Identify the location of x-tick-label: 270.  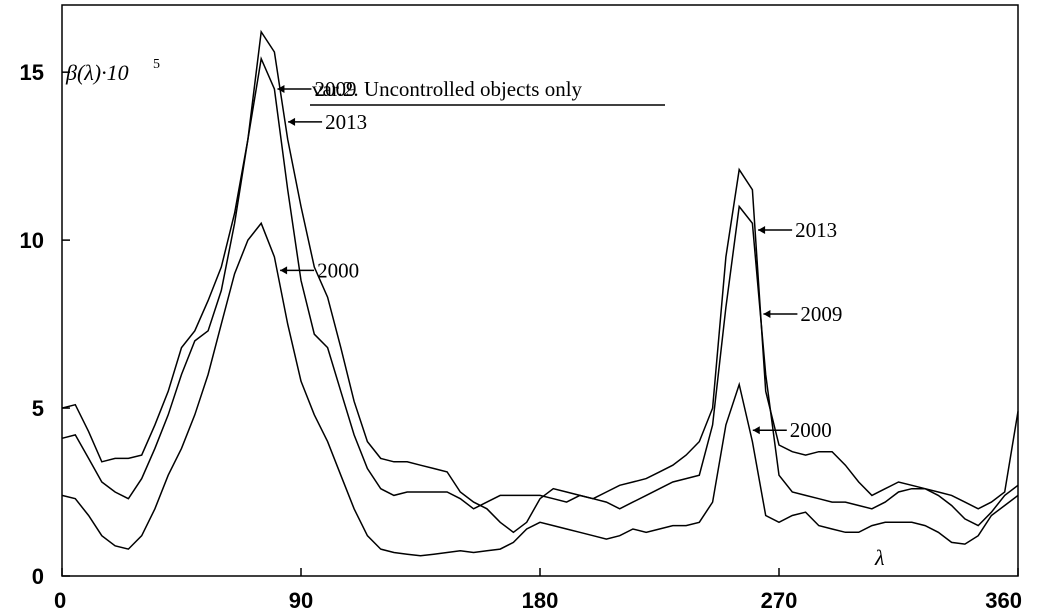
(779, 600).